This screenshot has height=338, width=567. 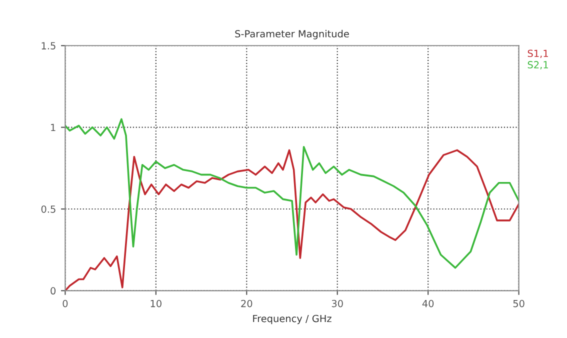 I want to click on x-tick-label: 20, so click(x=246, y=304).